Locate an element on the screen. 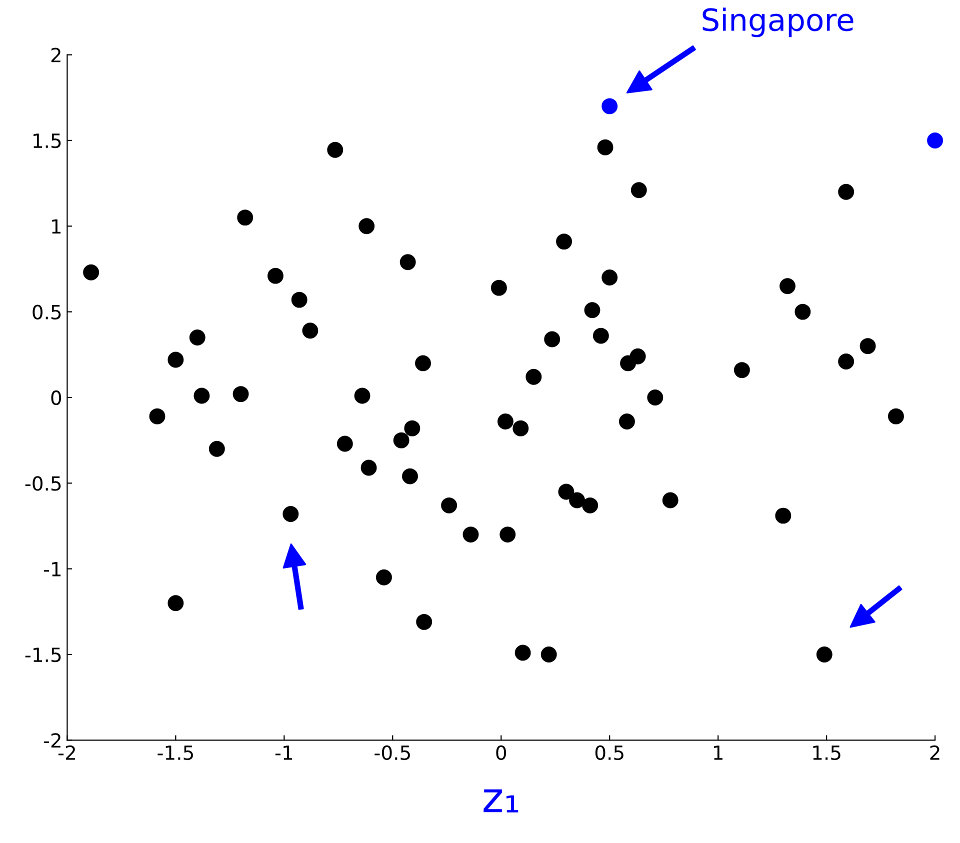 This screenshot has width=960, height=843. y-tick-label: -1.5 is located at coordinates (43, 655).